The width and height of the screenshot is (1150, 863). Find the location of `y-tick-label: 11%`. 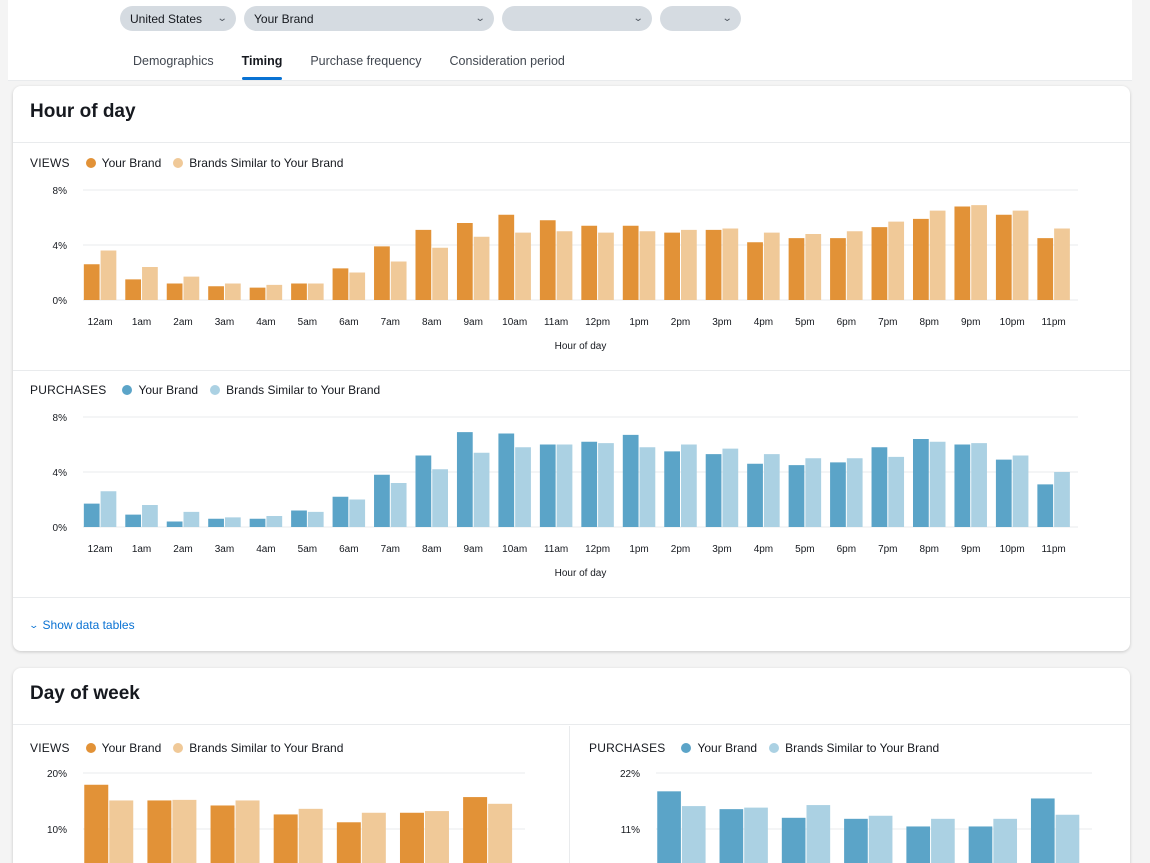

y-tick-label: 11% is located at coordinates (630, 830).